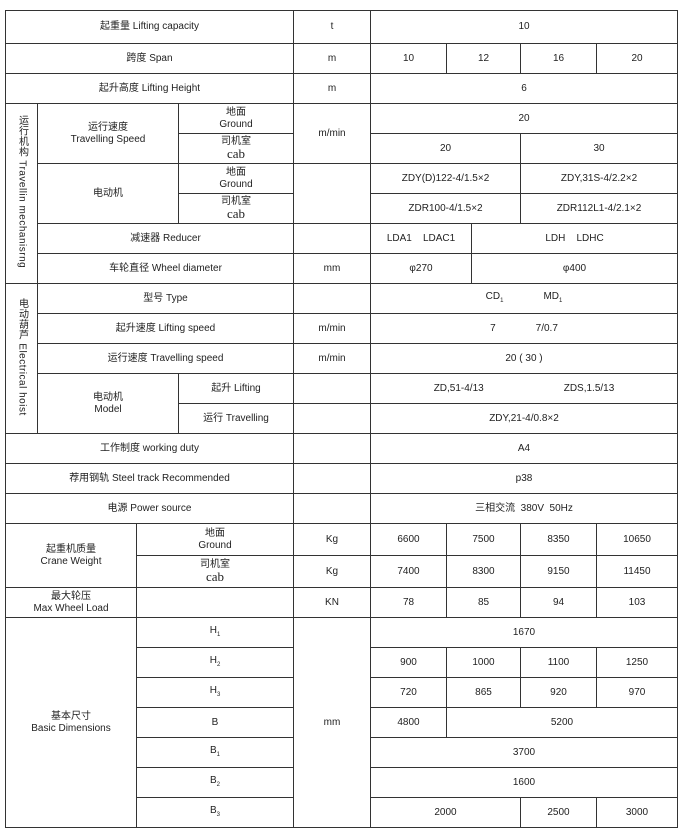 The width and height of the screenshot is (682, 836). What do you see at coordinates (637, 571) in the screenshot?
I see `value: 11450` at bounding box center [637, 571].